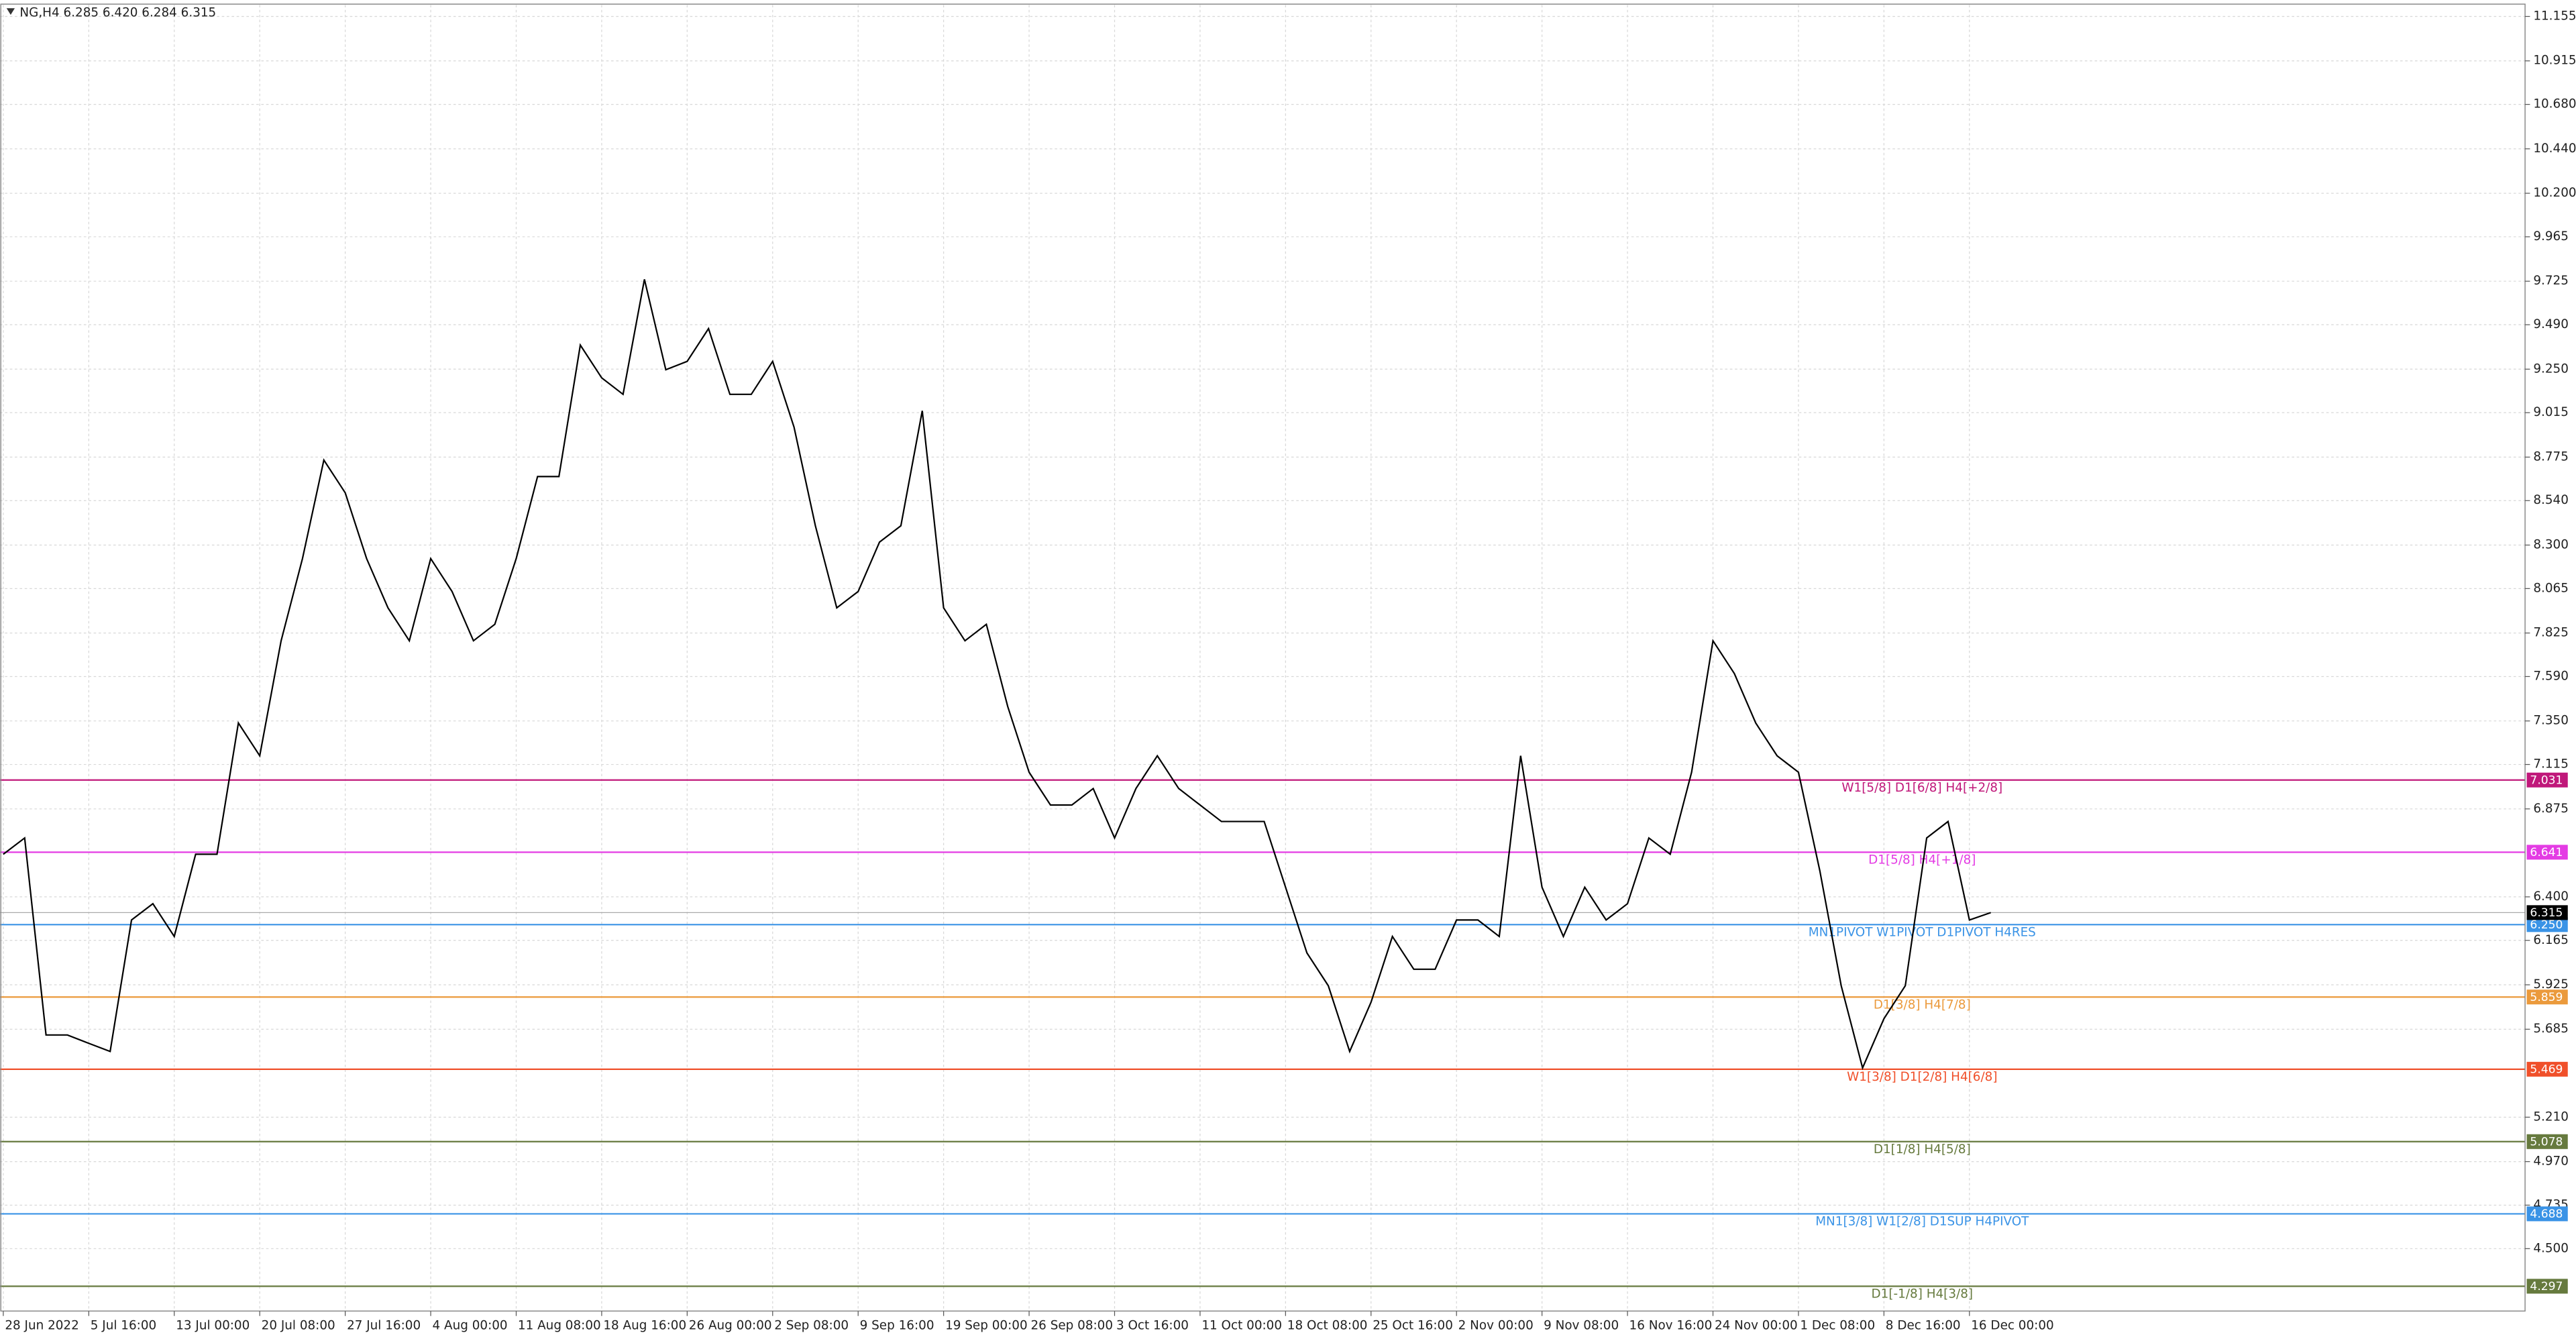 This screenshot has height=1339, width=2576. Describe the element at coordinates (1072, 1325) in the screenshot. I see `x-tick-label: 26 Sep 08:00` at that location.